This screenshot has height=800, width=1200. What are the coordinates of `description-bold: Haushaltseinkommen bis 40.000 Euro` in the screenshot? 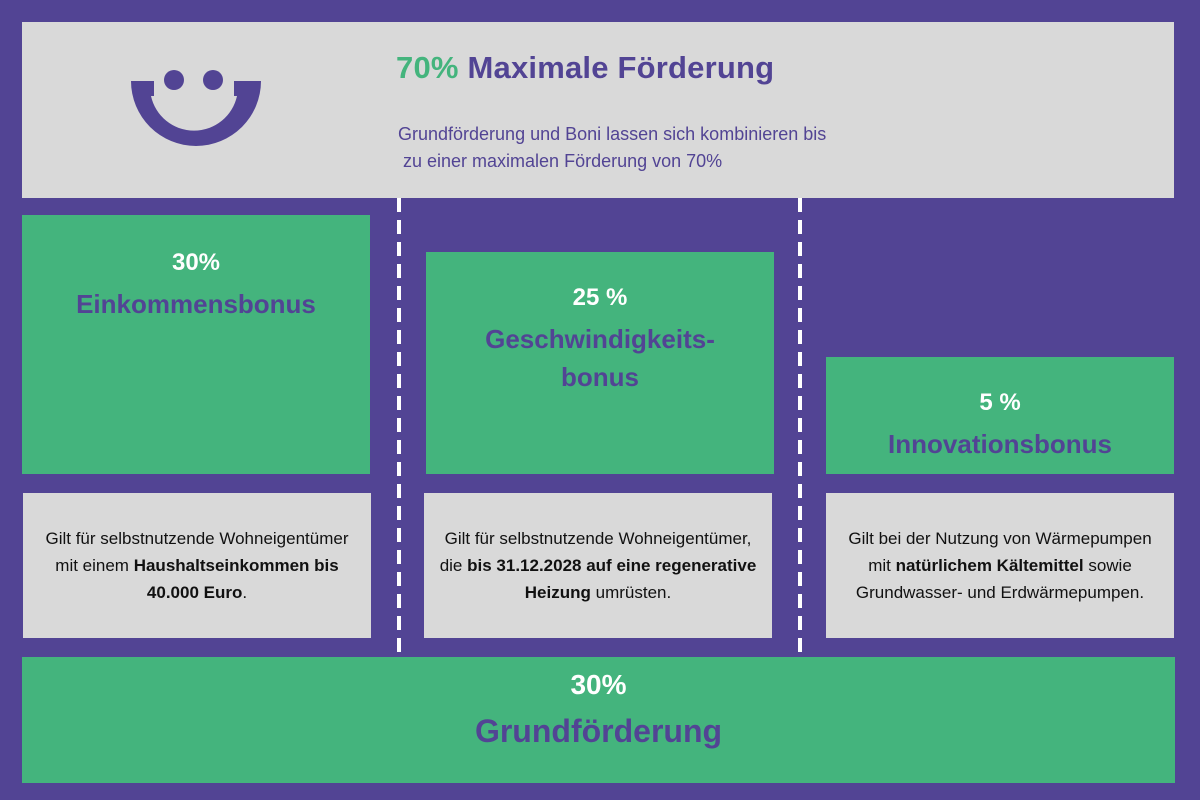 It's located at (236, 579).